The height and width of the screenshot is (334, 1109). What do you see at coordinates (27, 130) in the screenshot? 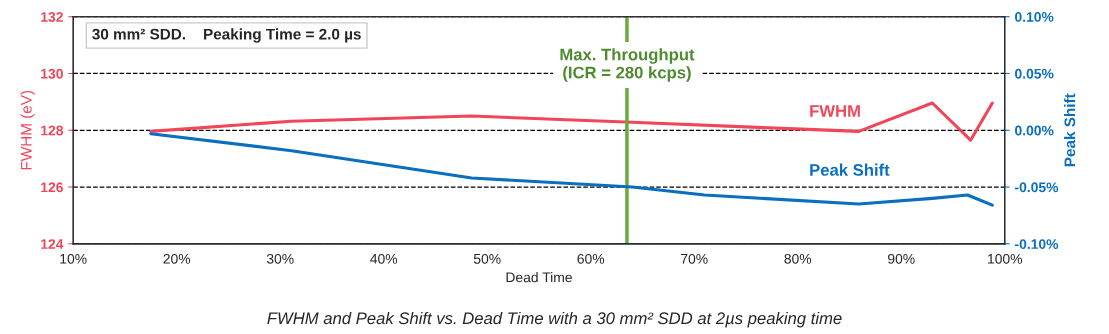
I see `y-axis-title: FWHM (eV)` at bounding box center [27, 130].